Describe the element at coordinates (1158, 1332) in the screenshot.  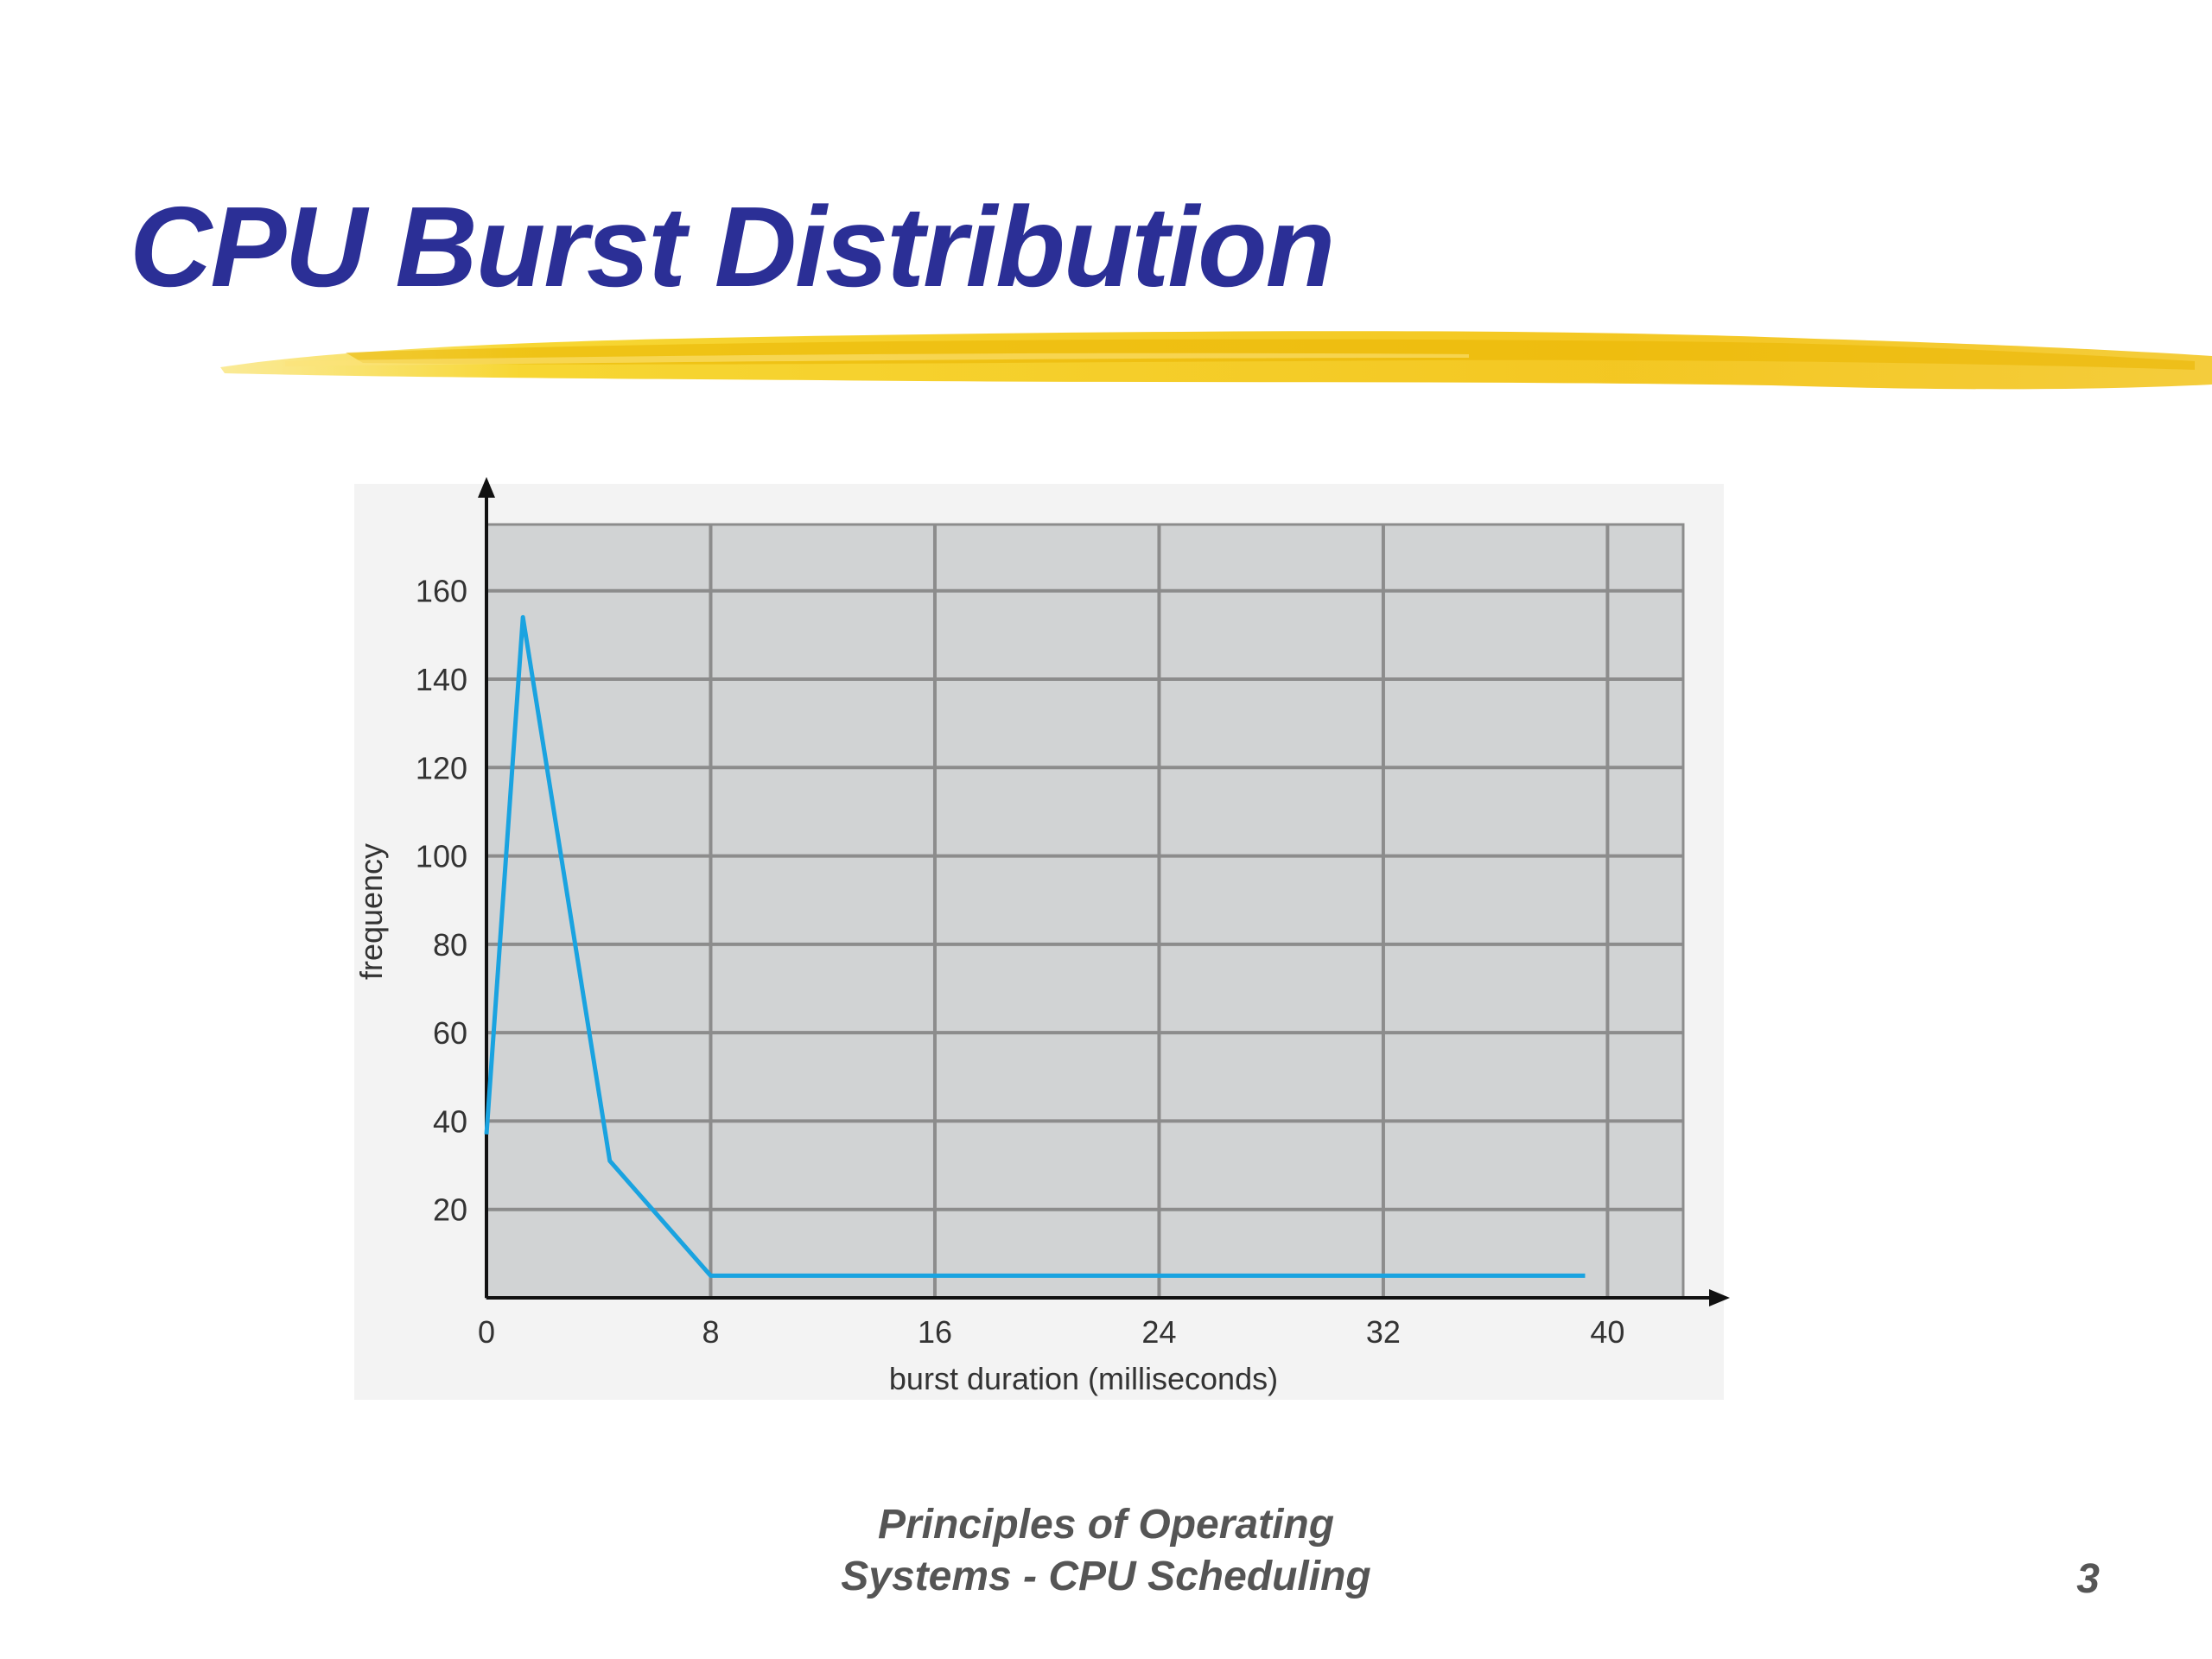
I see `x-tick-label: 24` at that location.